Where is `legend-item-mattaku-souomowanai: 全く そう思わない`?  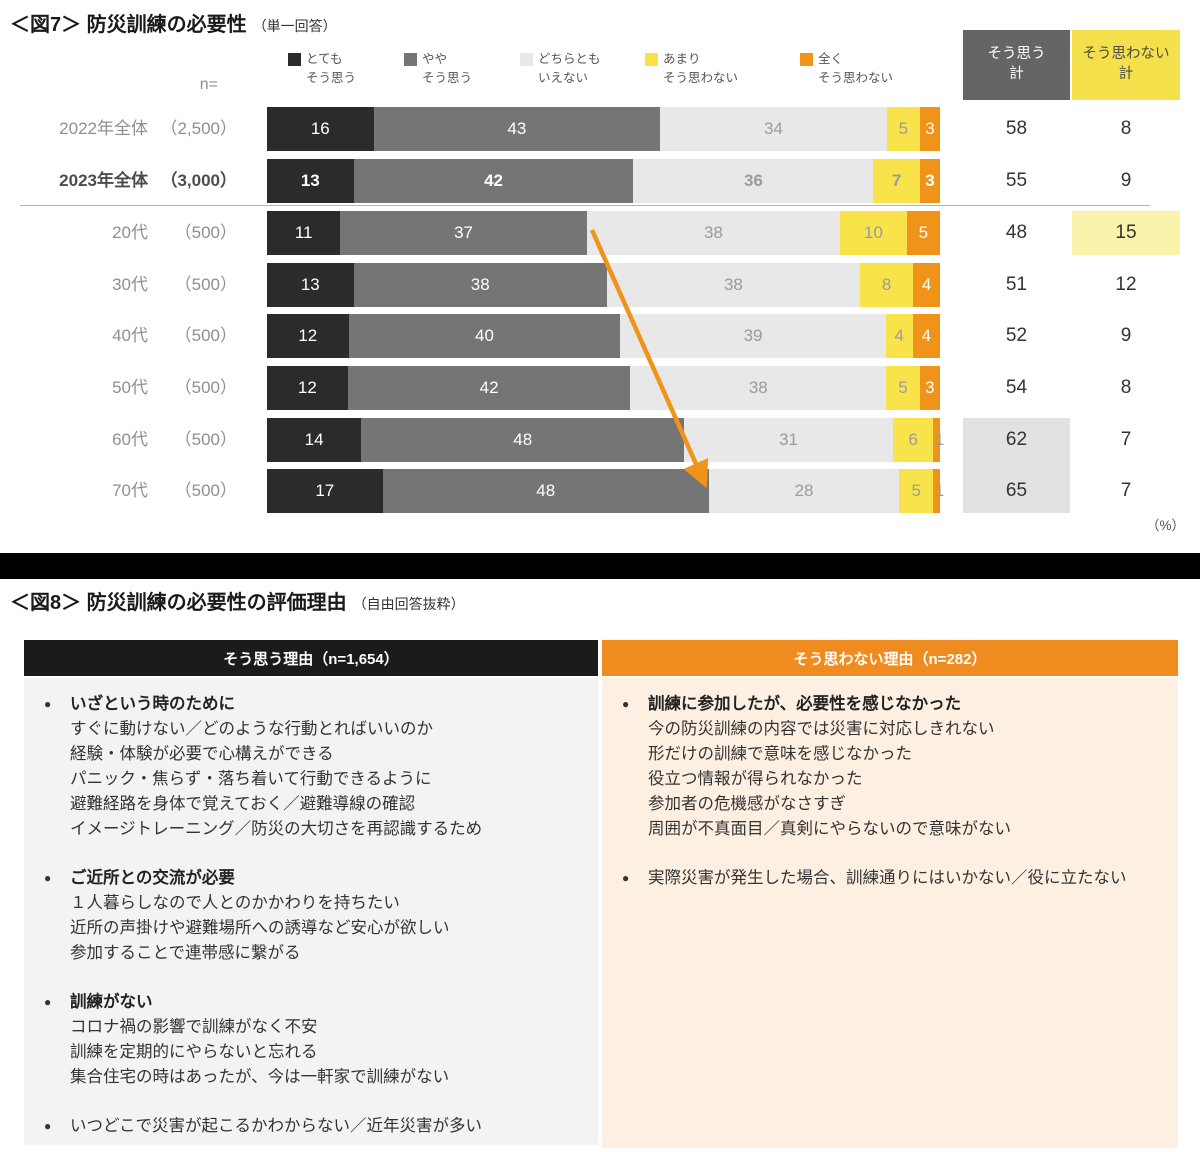
legend-item-mattaku-souomowanai: 全く そう思わない is located at coordinates (846, 69).